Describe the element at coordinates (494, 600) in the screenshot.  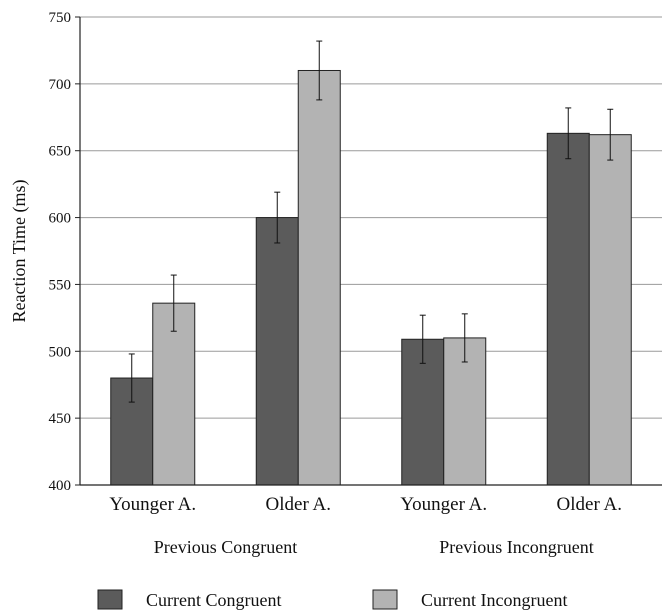
I see `legend-label: Current Incongruent` at that location.